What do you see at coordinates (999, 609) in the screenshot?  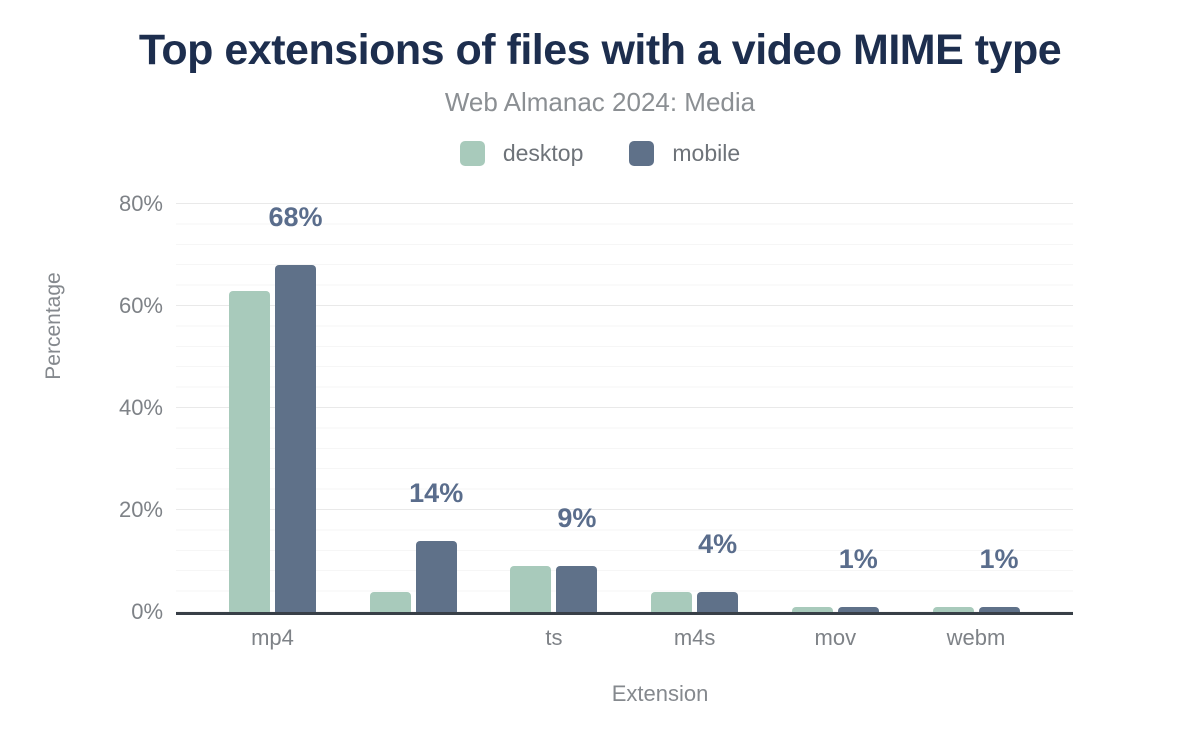 I see `bar-mobile-webm` at bounding box center [999, 609].